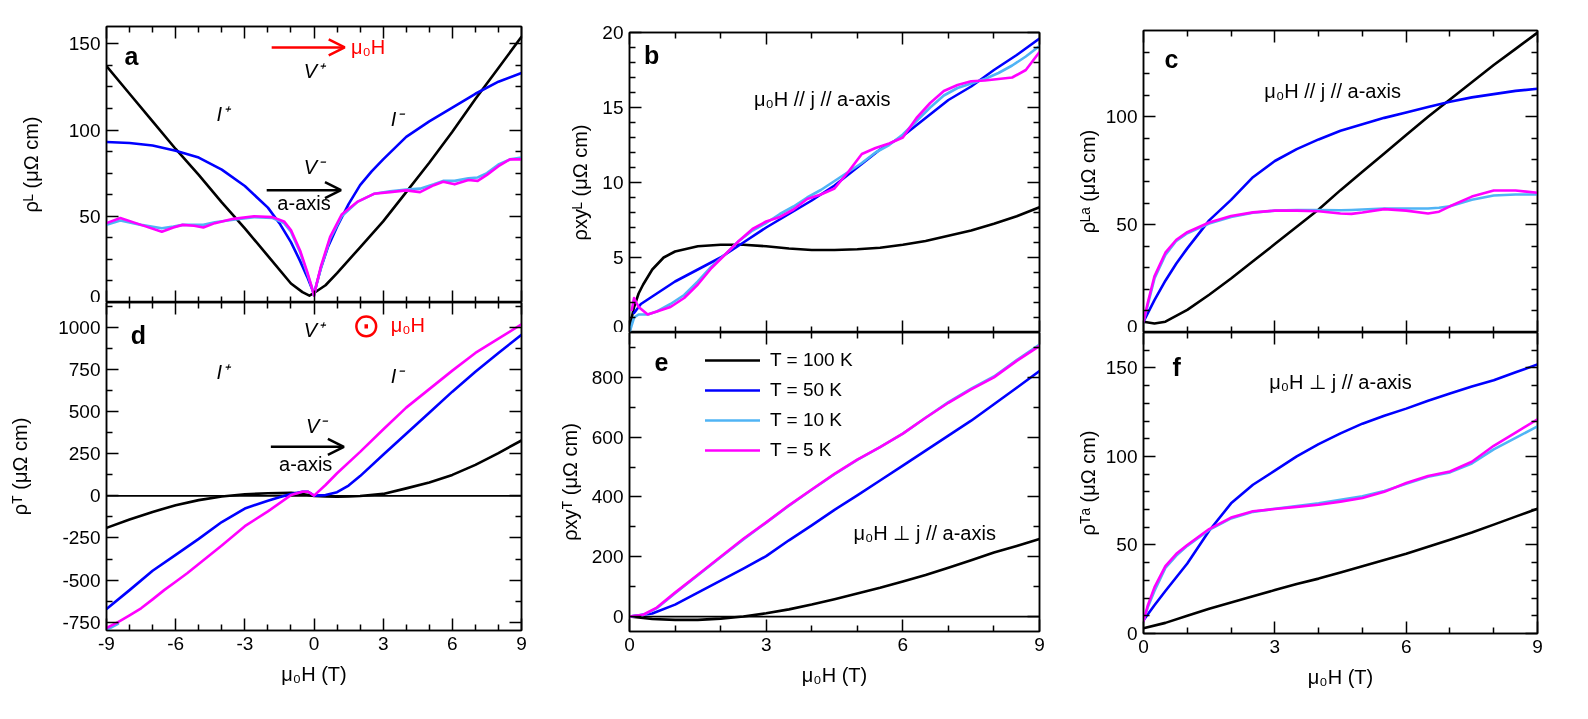 The height and width of the screenshot is (719, 1588). Describe the element at coordinates (580, 182) in the screenshot. I see `y-axis-title: ρxyᴸ (μΩ cm)` at that location.